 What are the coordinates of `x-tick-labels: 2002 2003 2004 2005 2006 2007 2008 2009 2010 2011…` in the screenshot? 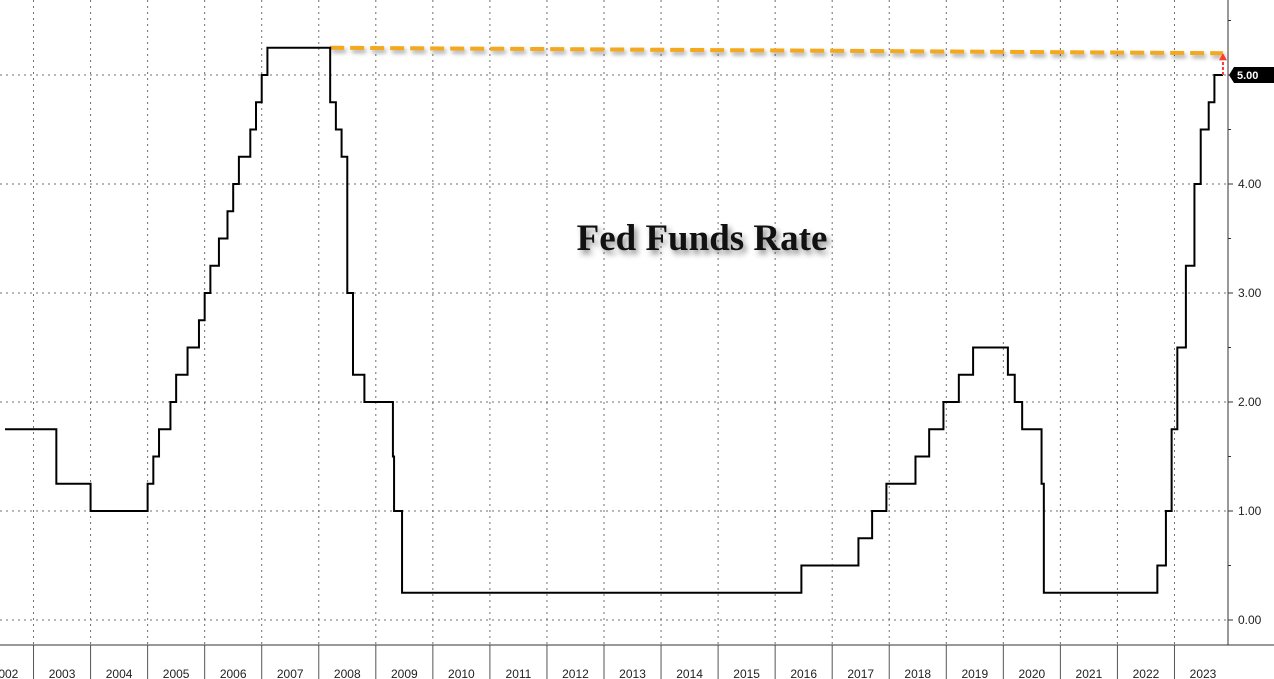 It's located at (608, 673).